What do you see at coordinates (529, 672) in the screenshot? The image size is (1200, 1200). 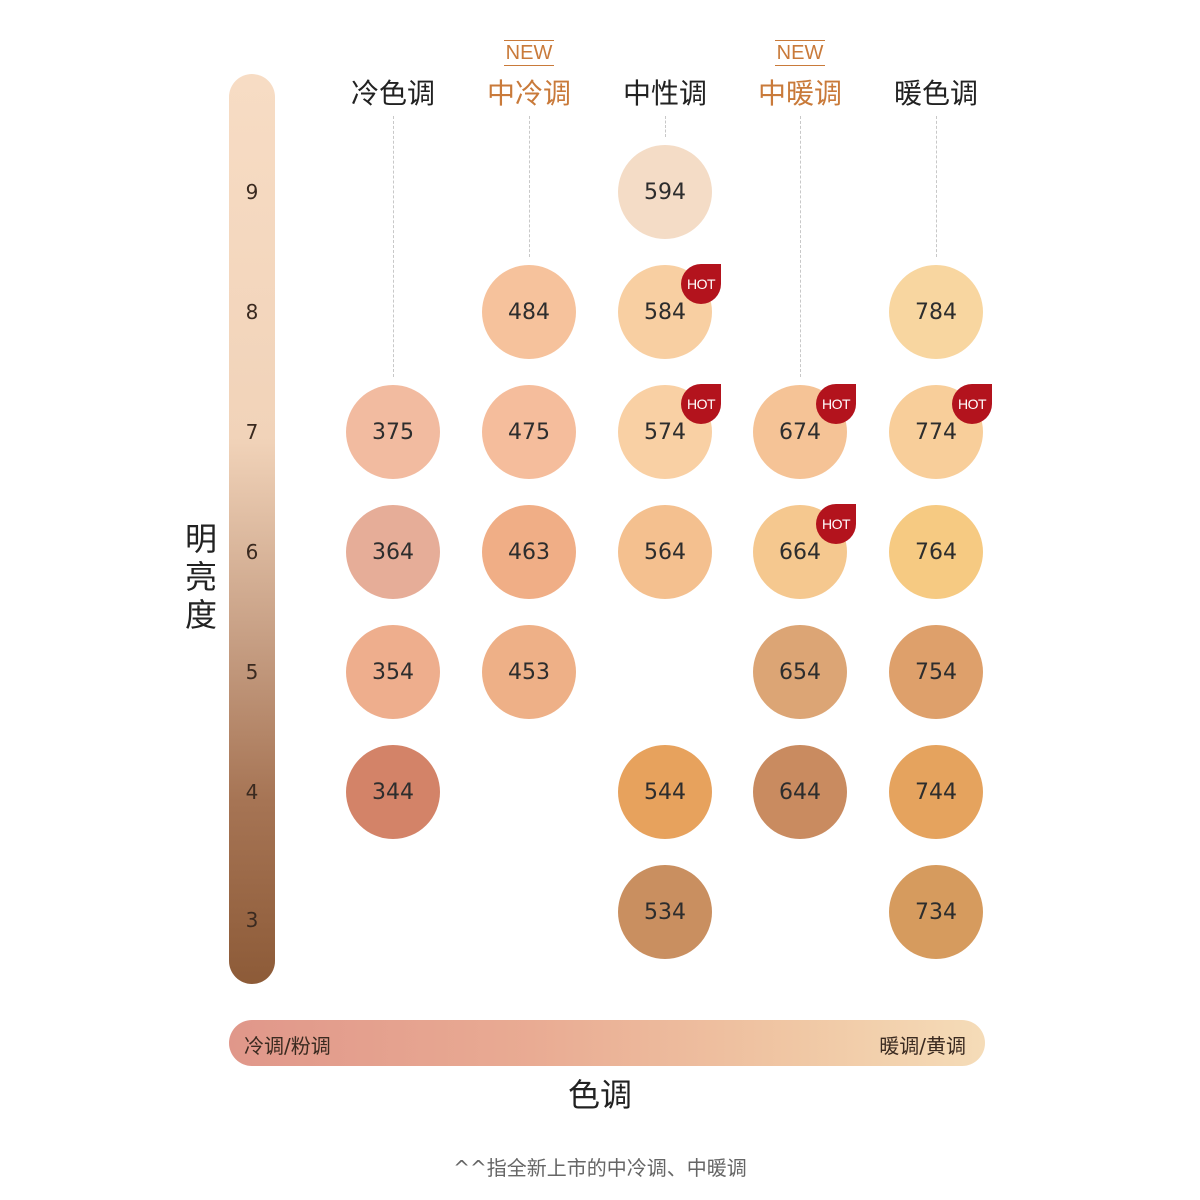 I see `shade-swatch: 453` at bounding box center [529, 672].